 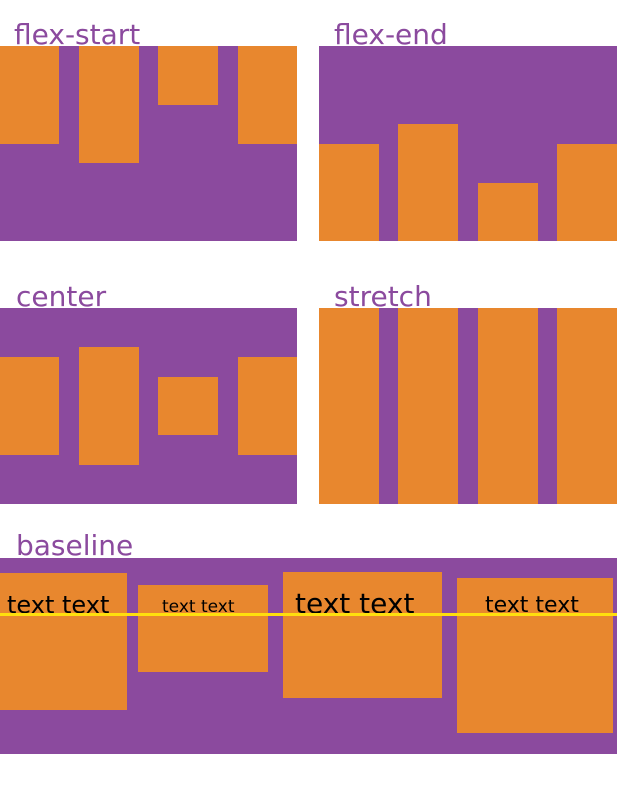 I want to click on section-label-center: center, so click(x=61, y=296).